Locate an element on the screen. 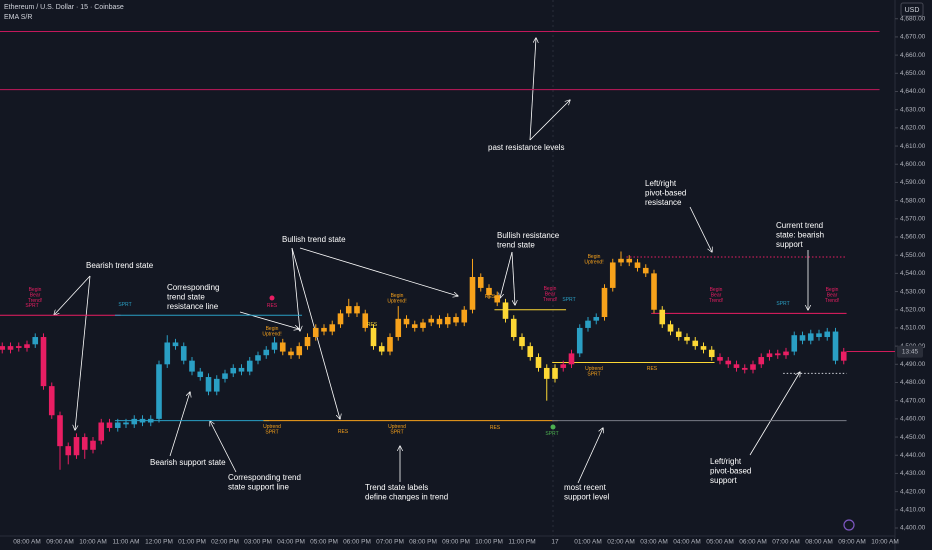 The height and width of the screenshot is (550, 932). state-label-line: Begin is located at coordinates (716, 290).